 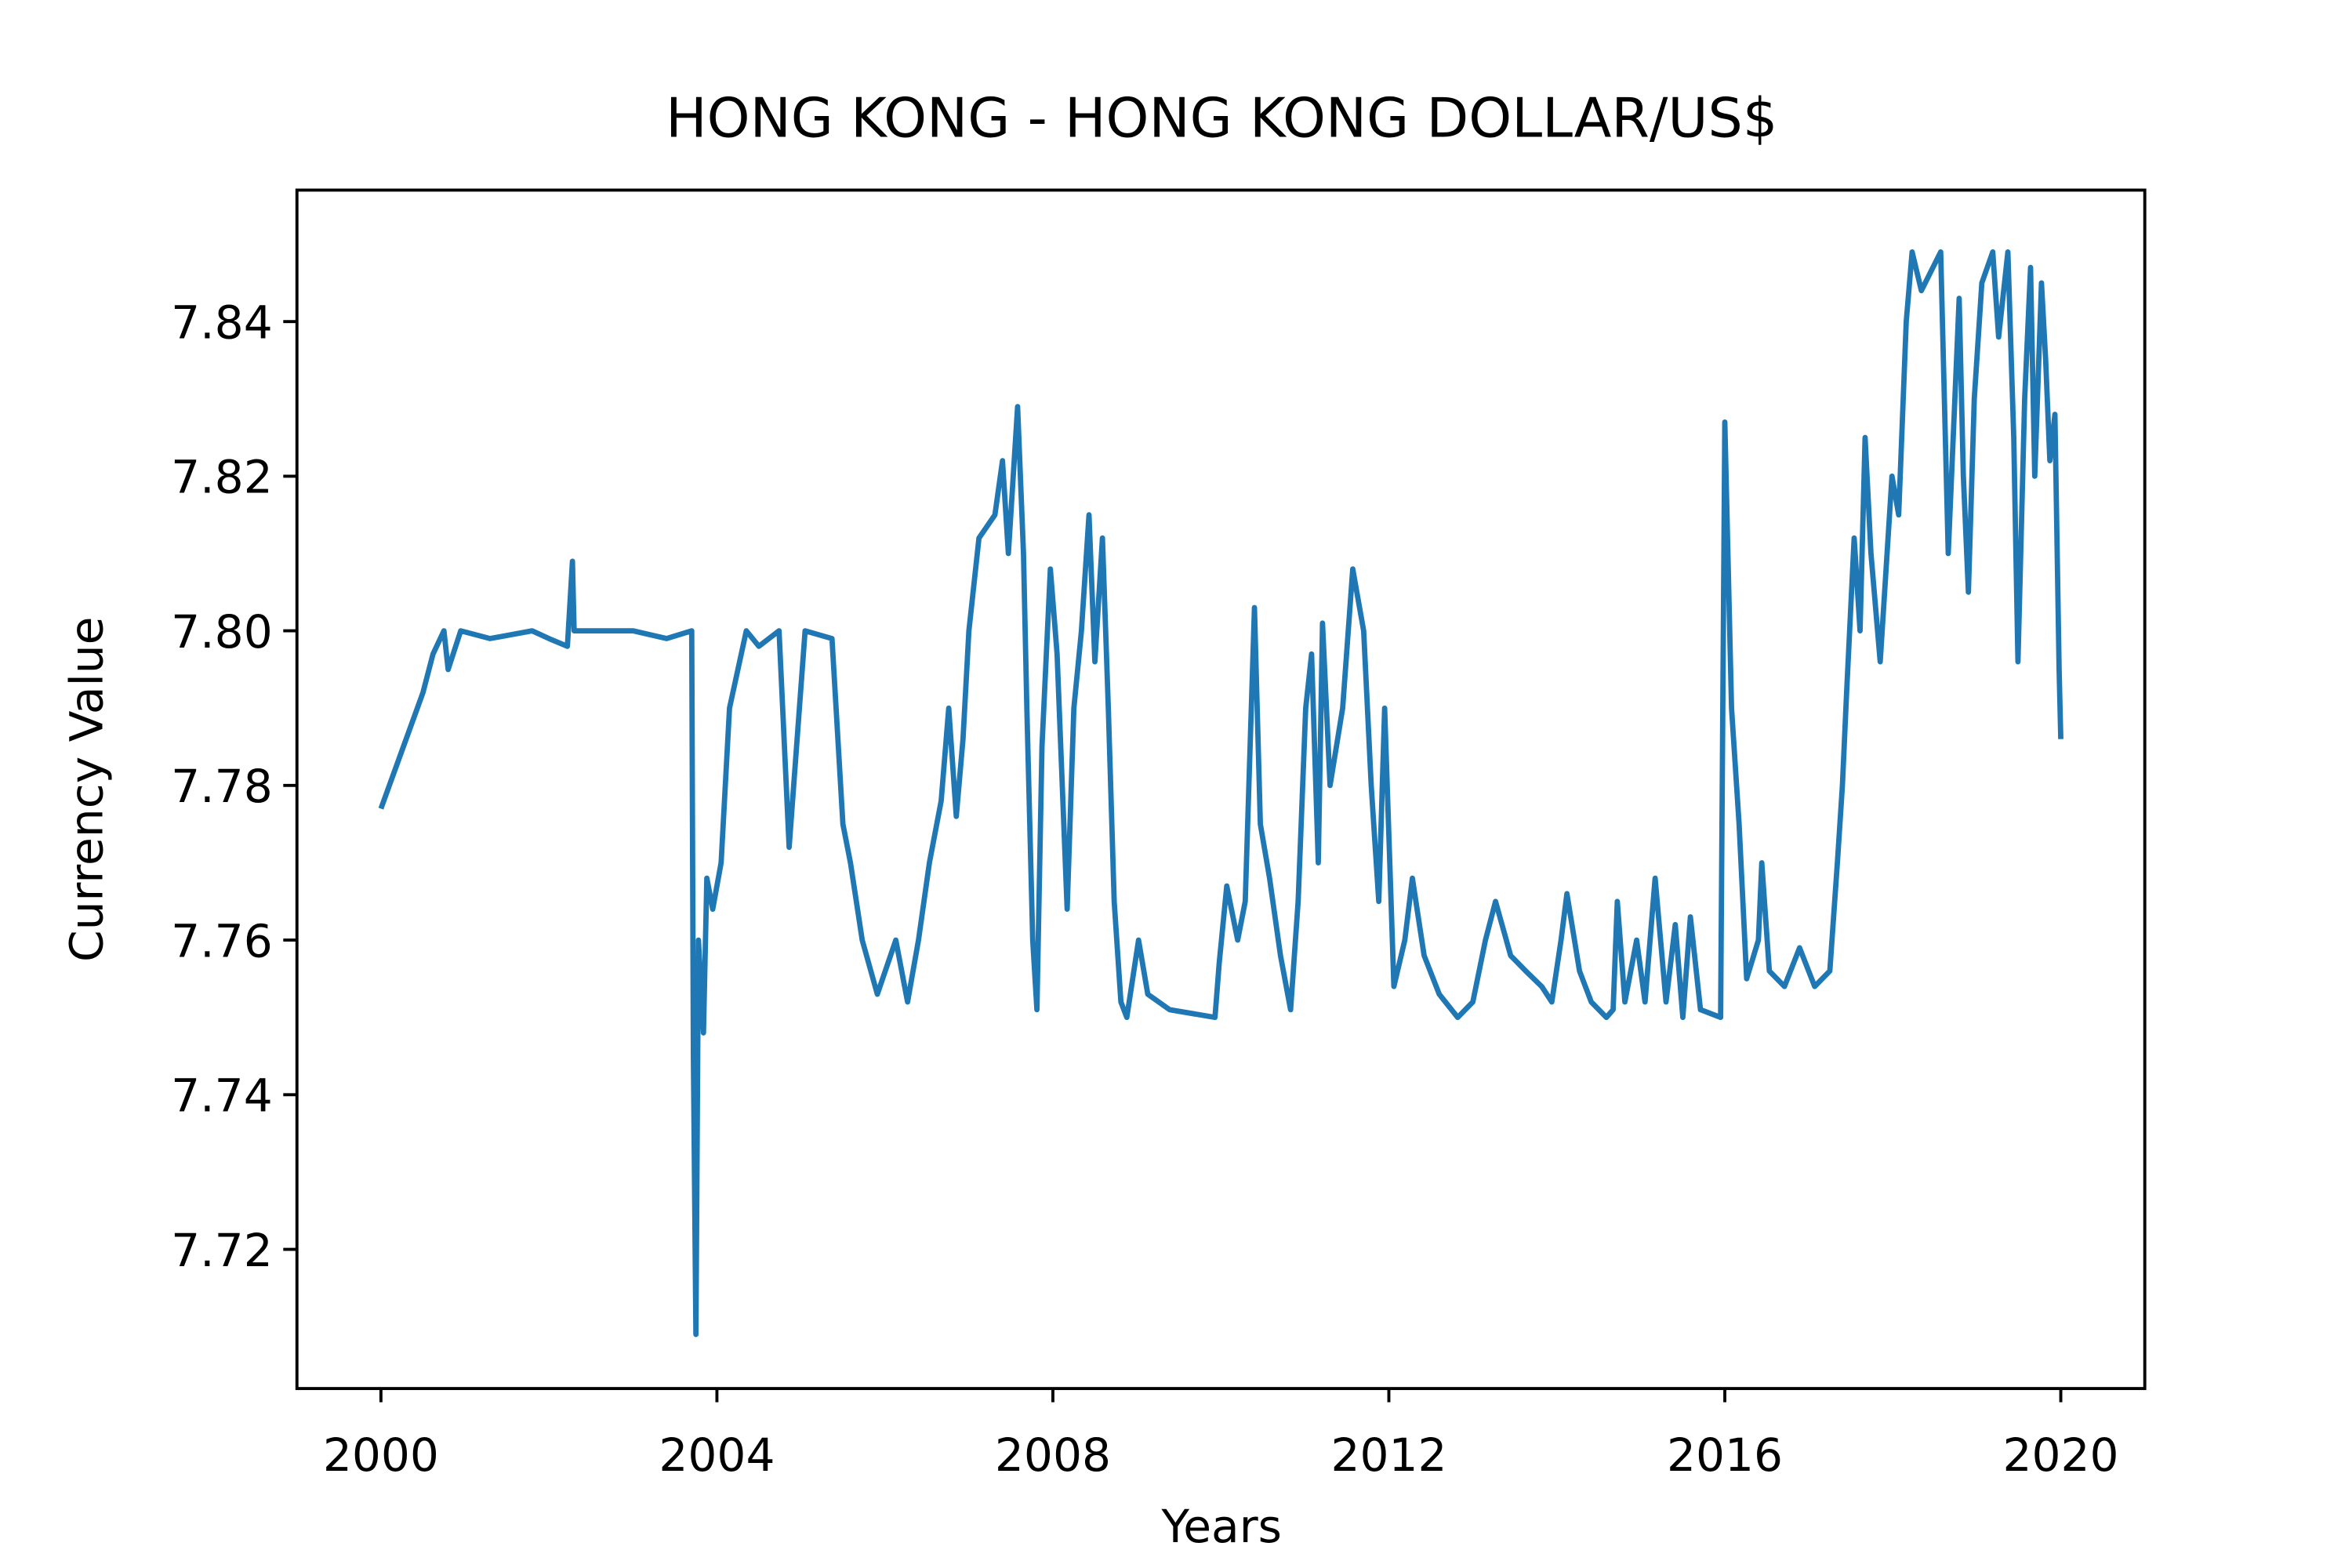 I want to click on x-tick-label: 2008, so click(x=1053, y=1455).